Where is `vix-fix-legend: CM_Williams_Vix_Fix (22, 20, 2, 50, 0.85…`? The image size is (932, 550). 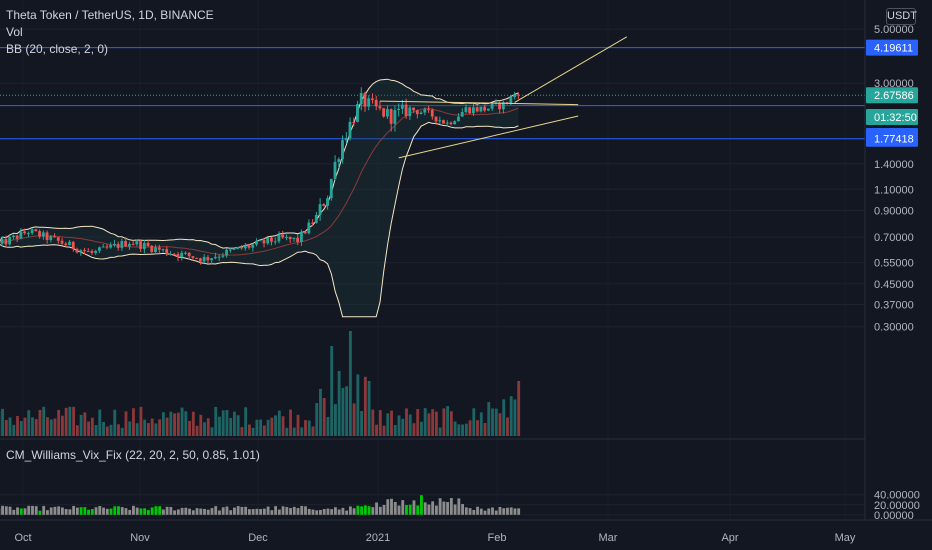
vix-fix-legend: CM_Williams_Vix_Fix (22, 20, 2, 50, 0.85… is located at coordinates (133, 455).